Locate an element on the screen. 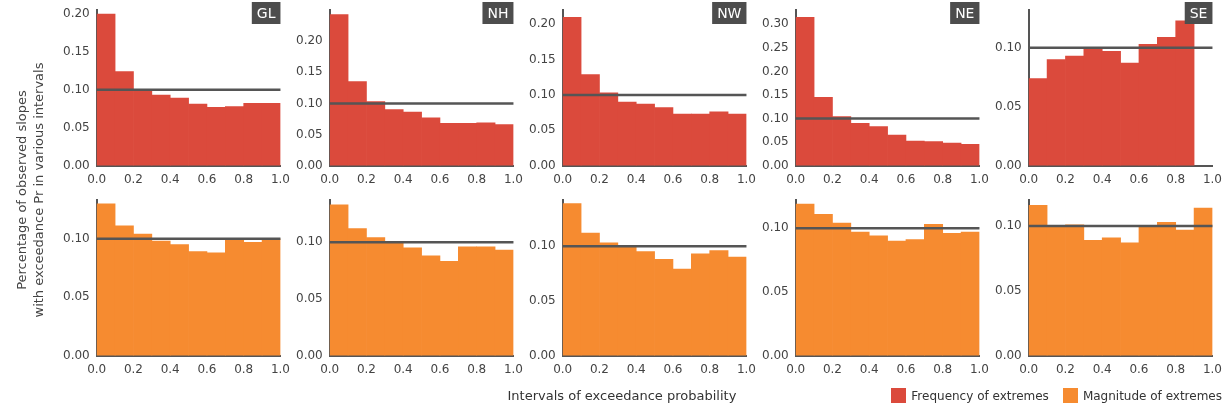  chart-title: GL is located at coordinates (266, 12).